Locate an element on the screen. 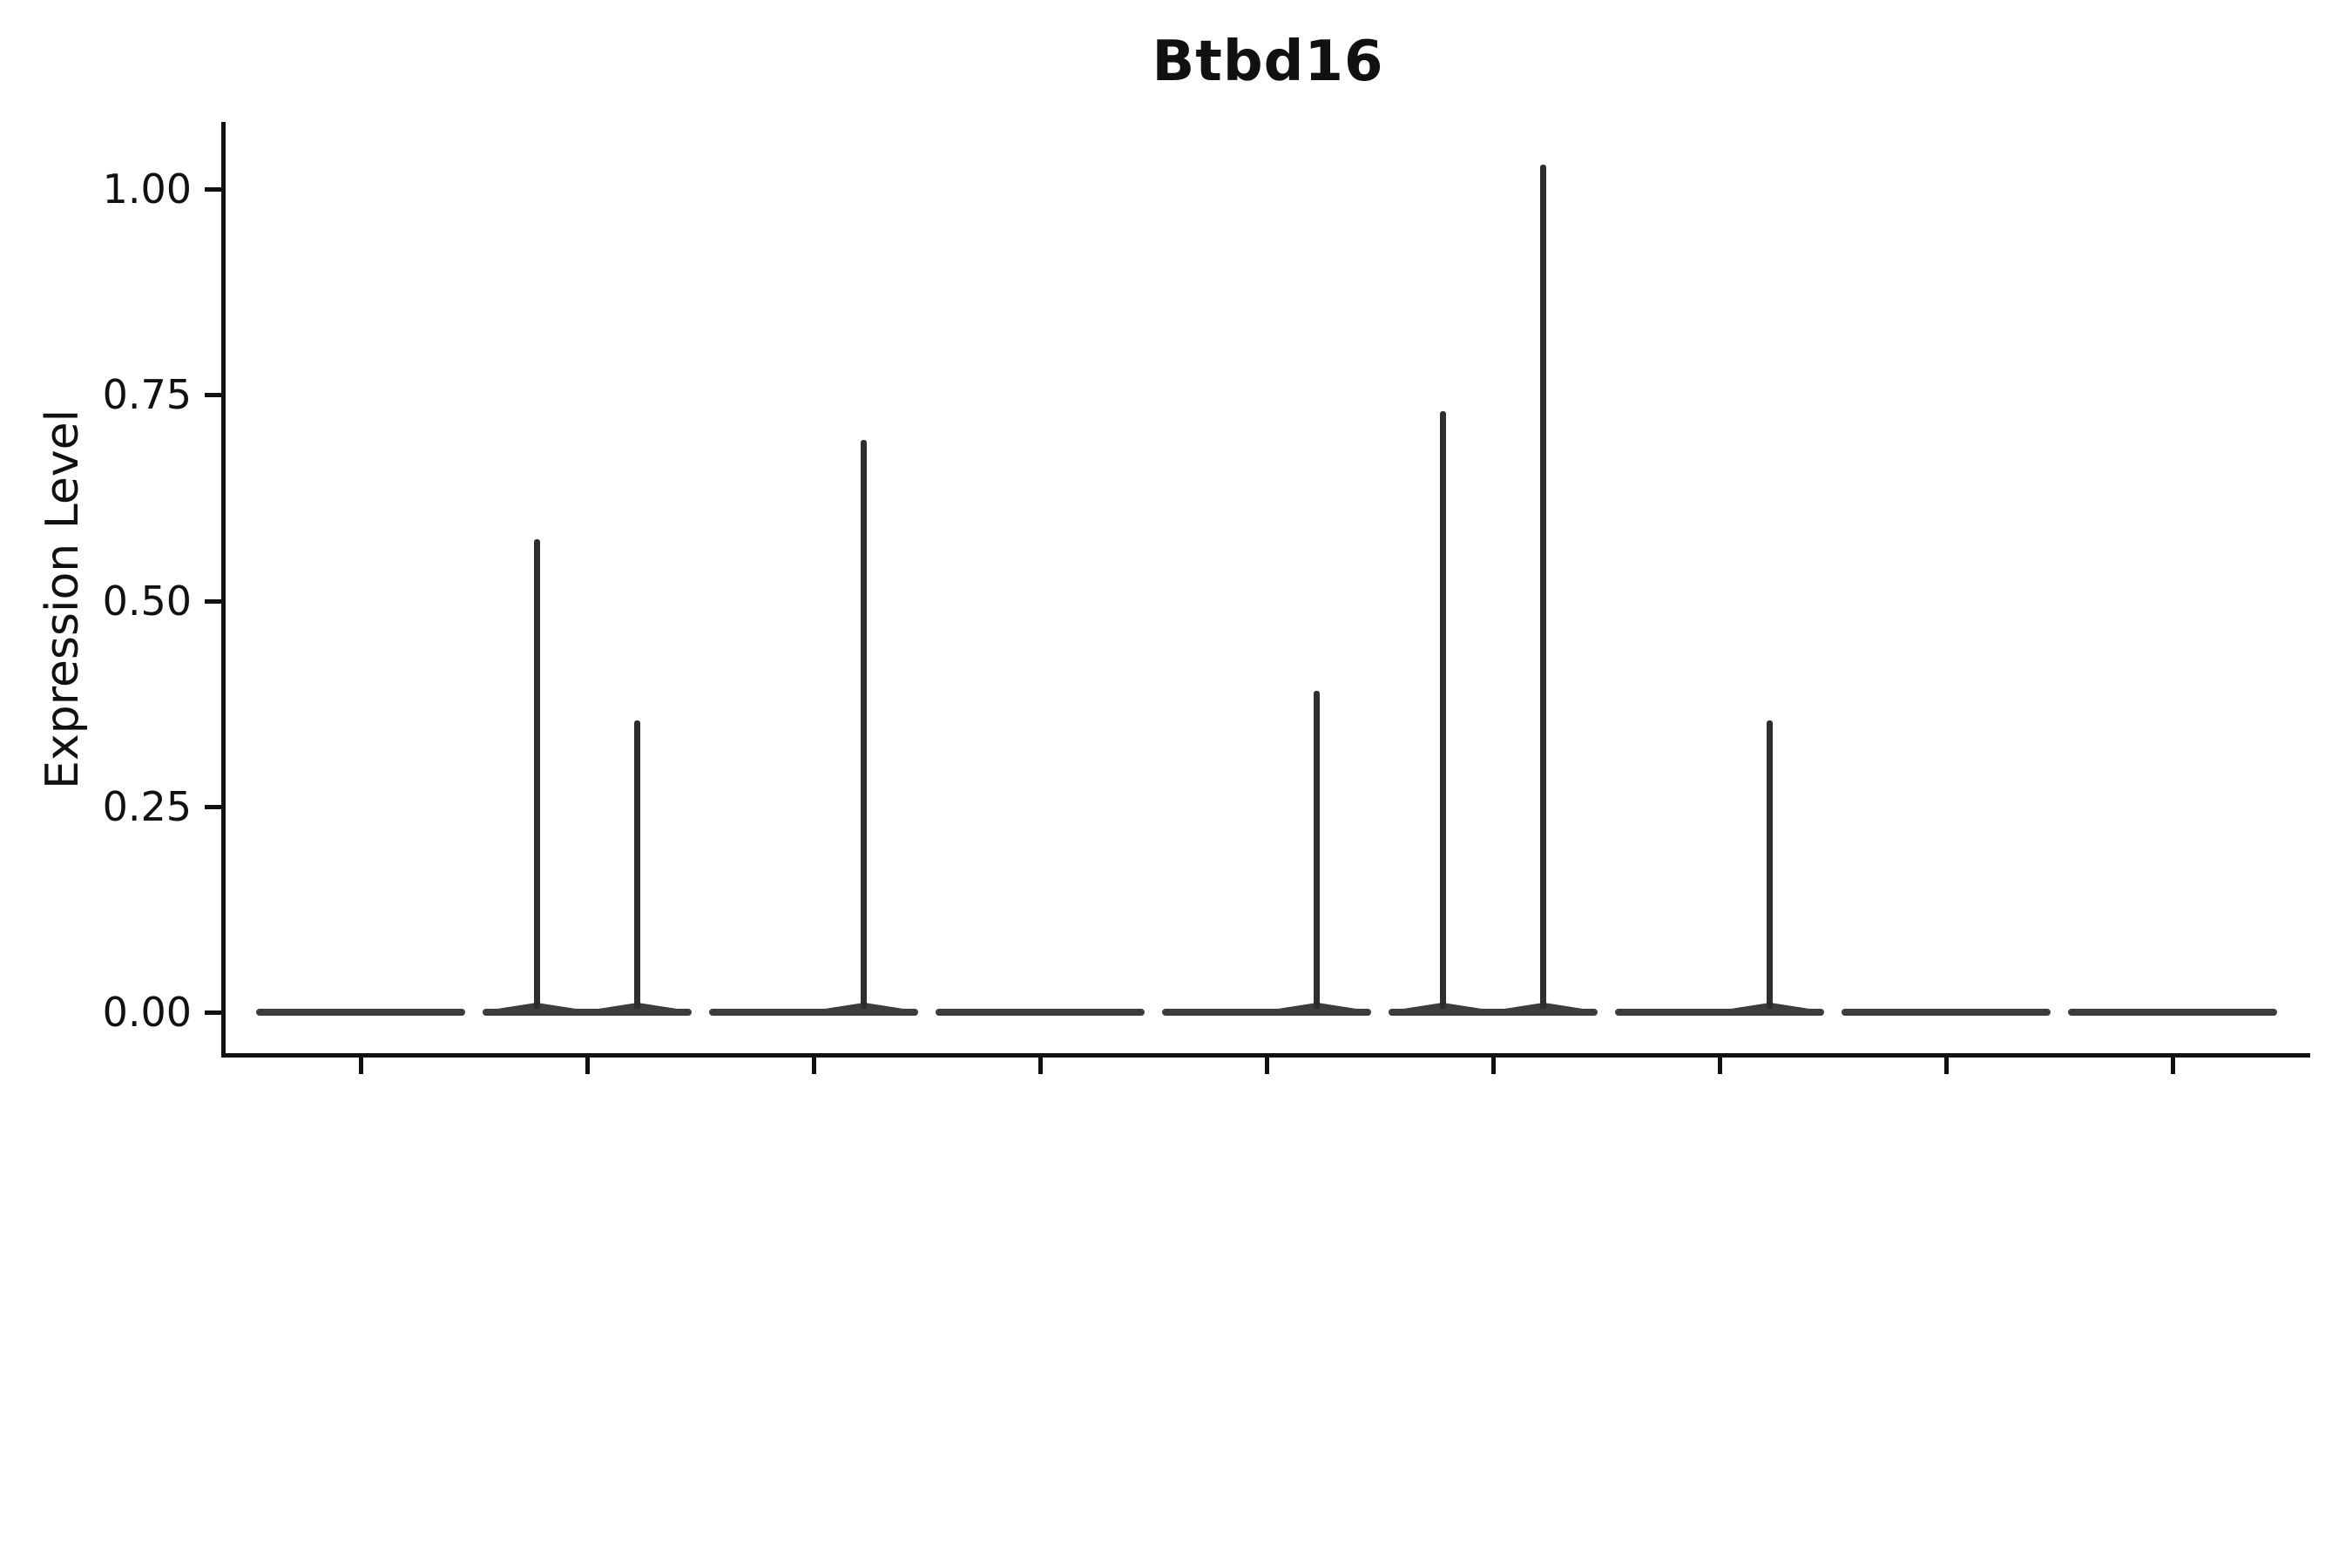 The width and height of the screenshot is (2352, 1568). x-axis-spine is located at coordinates (1265, 1055).